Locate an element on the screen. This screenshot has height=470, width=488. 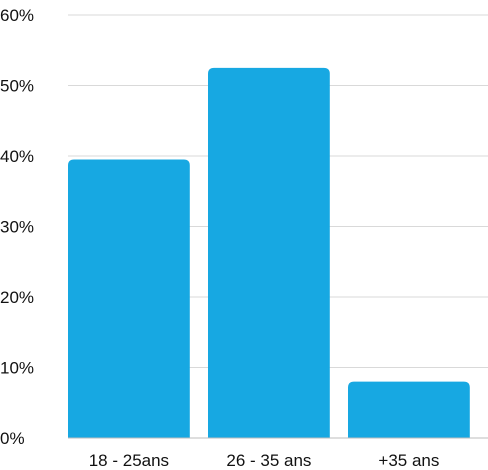
y-axis-tick-labels: 0% 10% 20% 30% 40% 50% 60% is located at coordinates (17, 227).